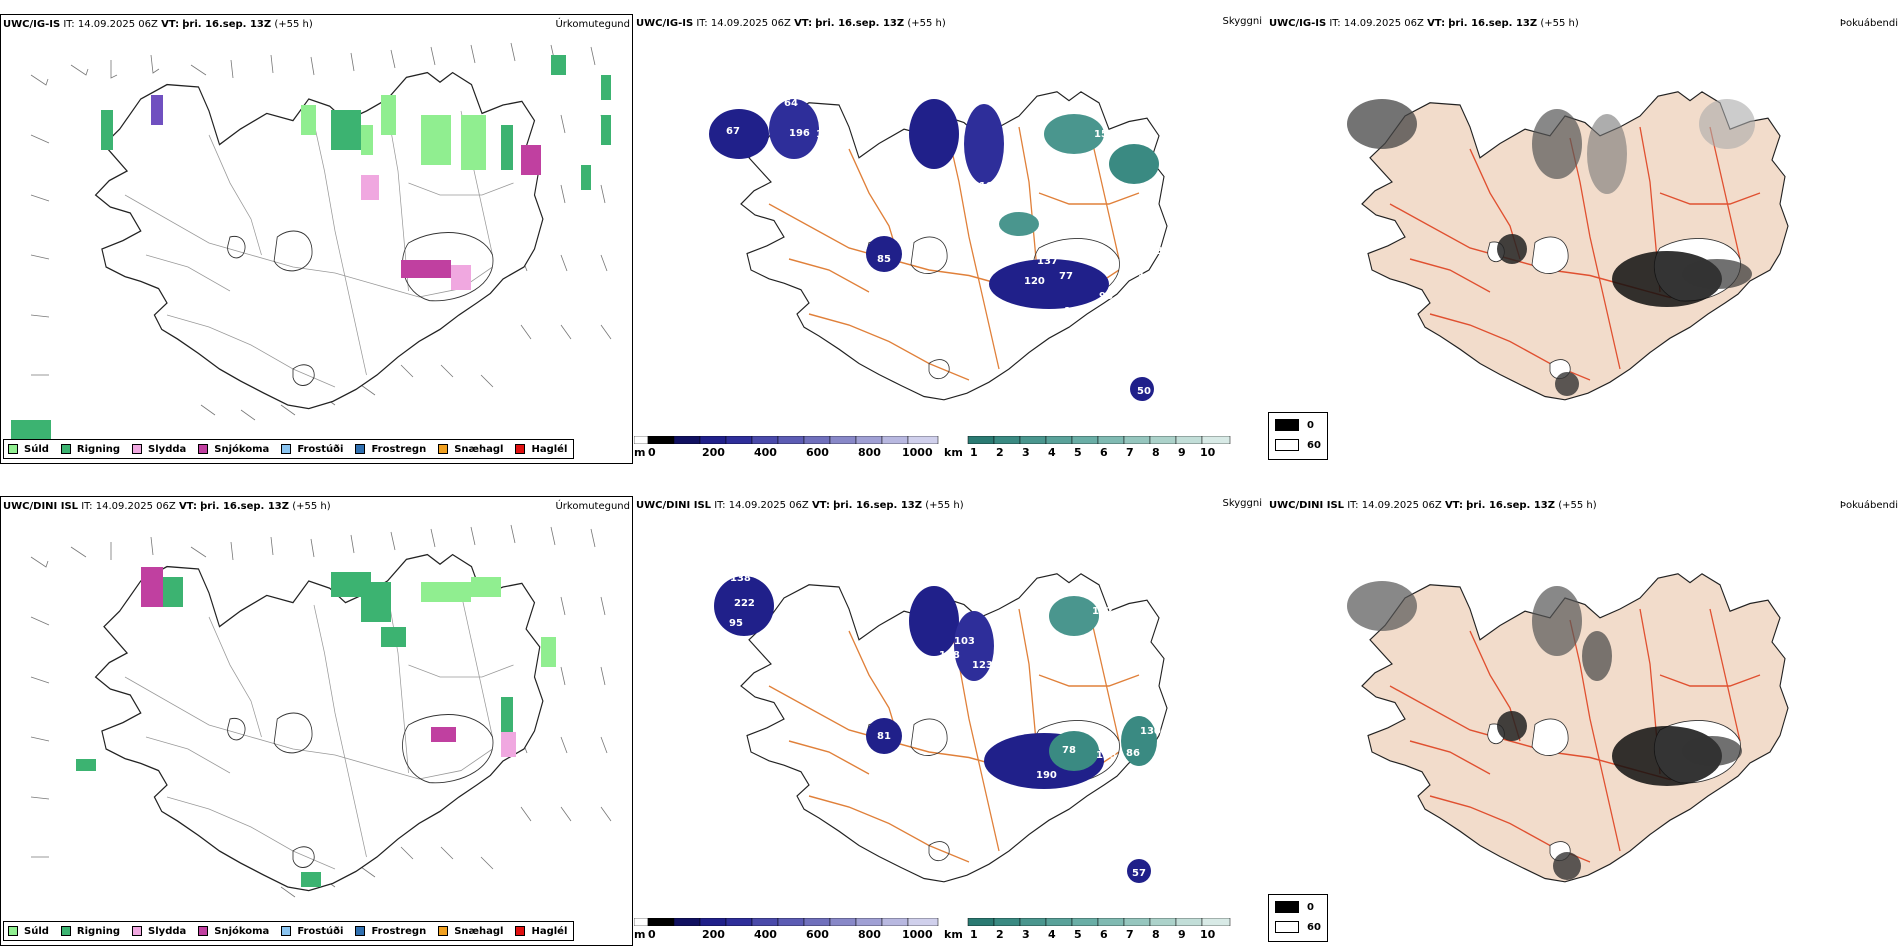 The image size is (1900, 950). What do you see at coordinates (1130, 452) in the screenshot?
I see `visibility-tick: 7` at bounding box center [1130, 452].